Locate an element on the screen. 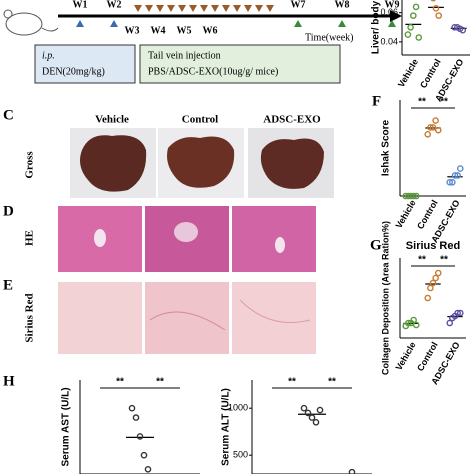 This screenshot has width=474, height=474. timeline: W1 W2 W3 W4 W5 W6 W7 W8 W9 is located at coordinates (236, 18).